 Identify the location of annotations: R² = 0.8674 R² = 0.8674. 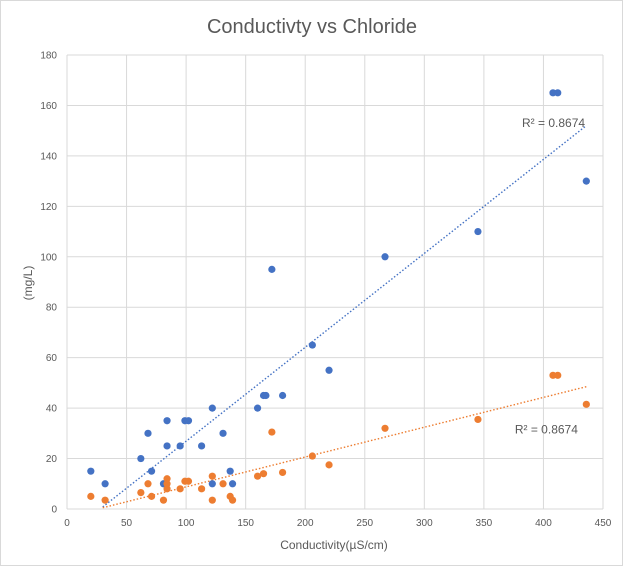
(550, 276).